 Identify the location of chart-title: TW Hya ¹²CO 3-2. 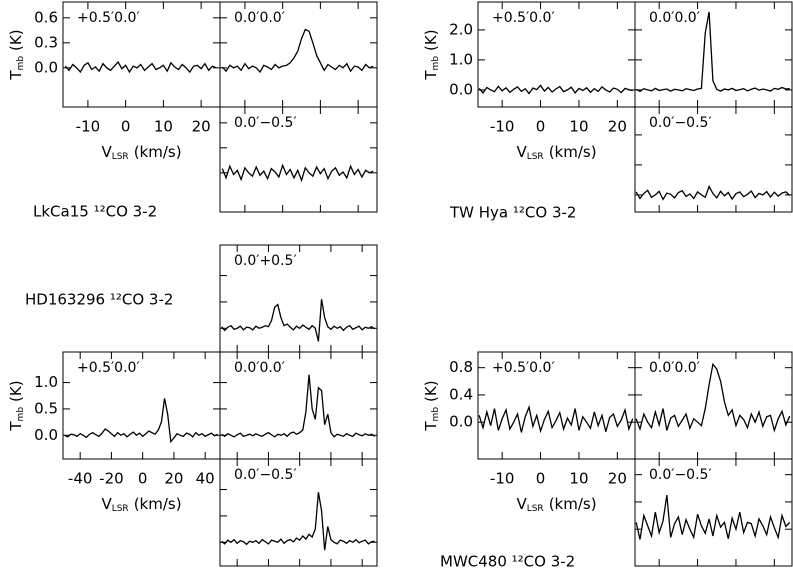
(512, 213).